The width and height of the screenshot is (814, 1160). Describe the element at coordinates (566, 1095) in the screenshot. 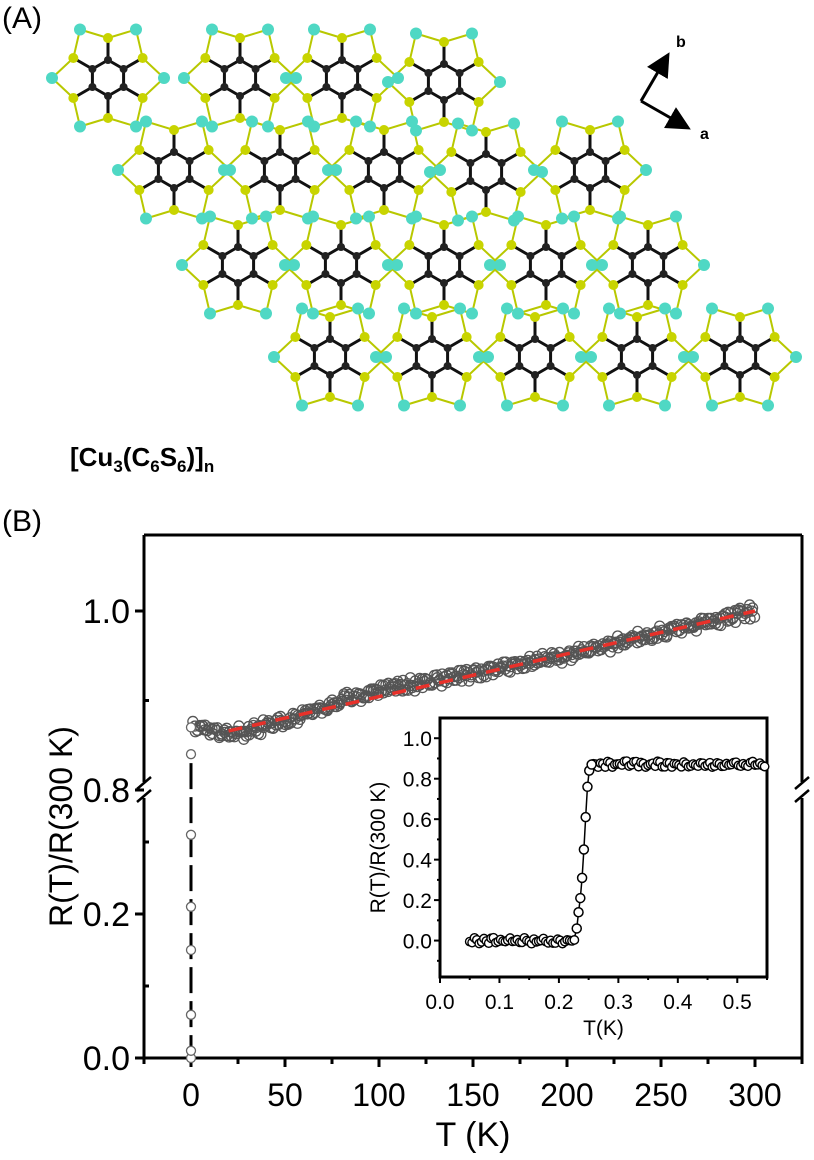

I see `x-tick-label: 200` at that location.